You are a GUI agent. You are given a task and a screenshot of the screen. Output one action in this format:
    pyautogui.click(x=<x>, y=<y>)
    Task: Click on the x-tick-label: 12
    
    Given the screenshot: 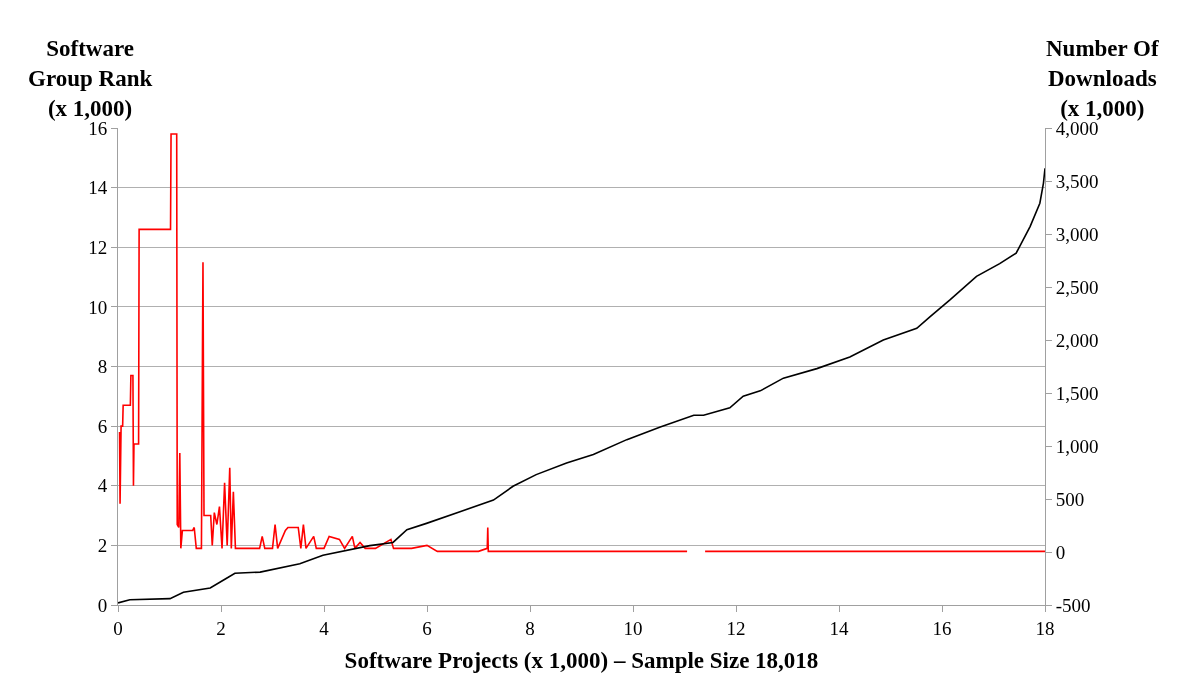 What is the action you would take?
    pyautogui.click(x=736, y=628)
    